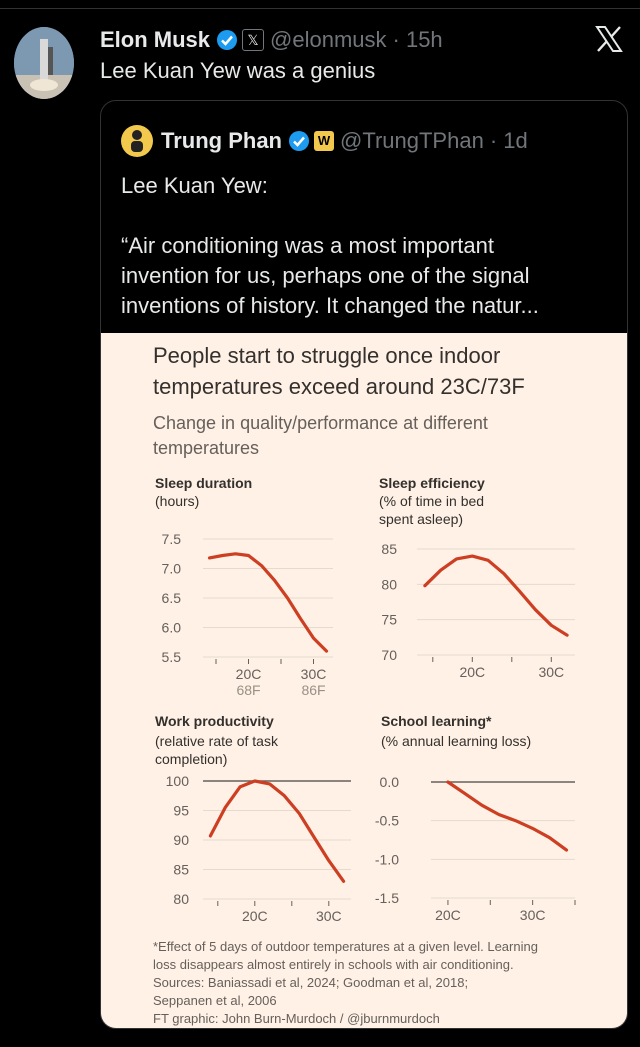 The width and height of the screenshot is (640, 1047). What do you see at coordinates (214, 721) in the screenshot?
I see `panel-title: Work productivity` at bounding box center [214, 721].